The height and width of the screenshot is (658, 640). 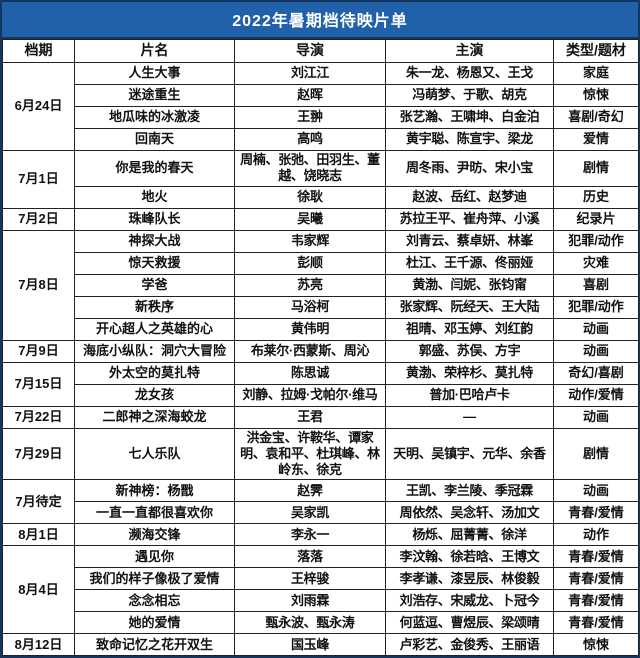 I want to click on film-name-cell: 念念相忘, so click(x=154, y=601).